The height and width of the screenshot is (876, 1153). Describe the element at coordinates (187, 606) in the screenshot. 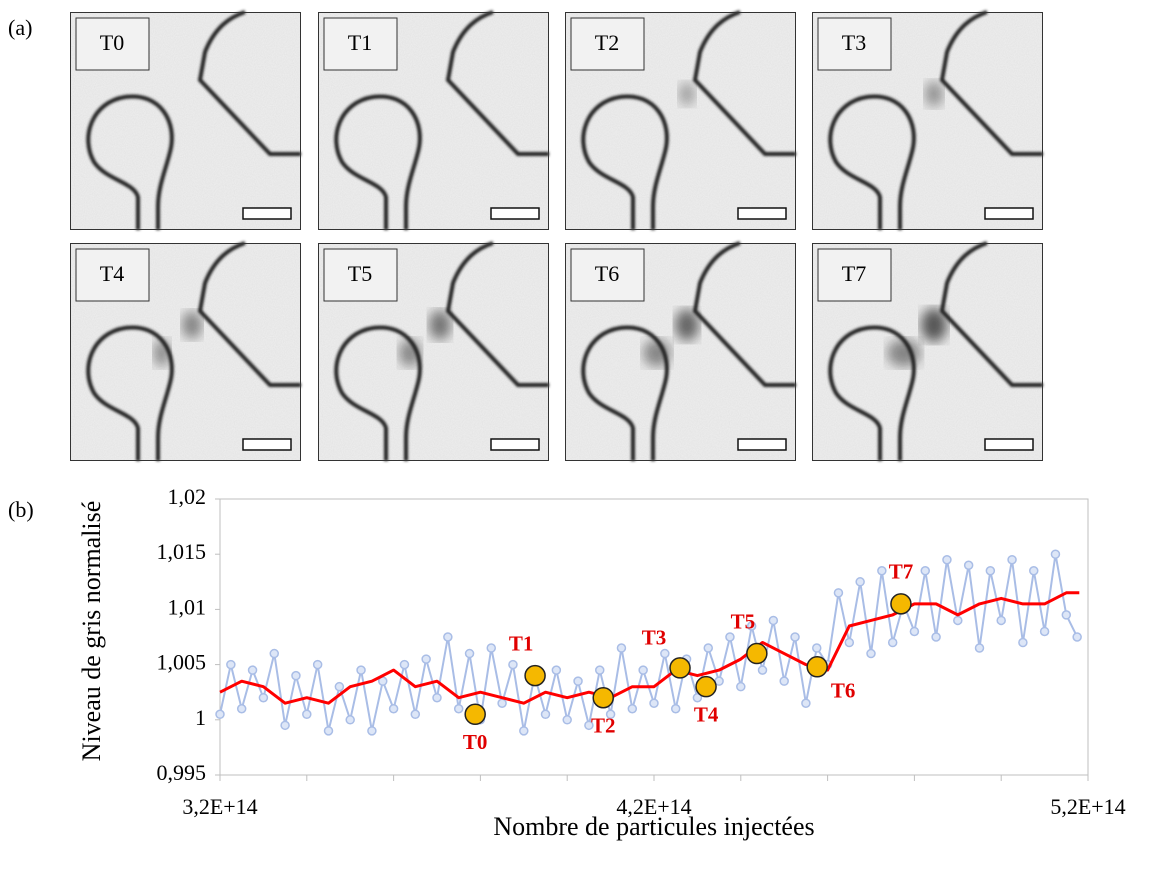

I see `y-tick-label: 1,01` at that location.